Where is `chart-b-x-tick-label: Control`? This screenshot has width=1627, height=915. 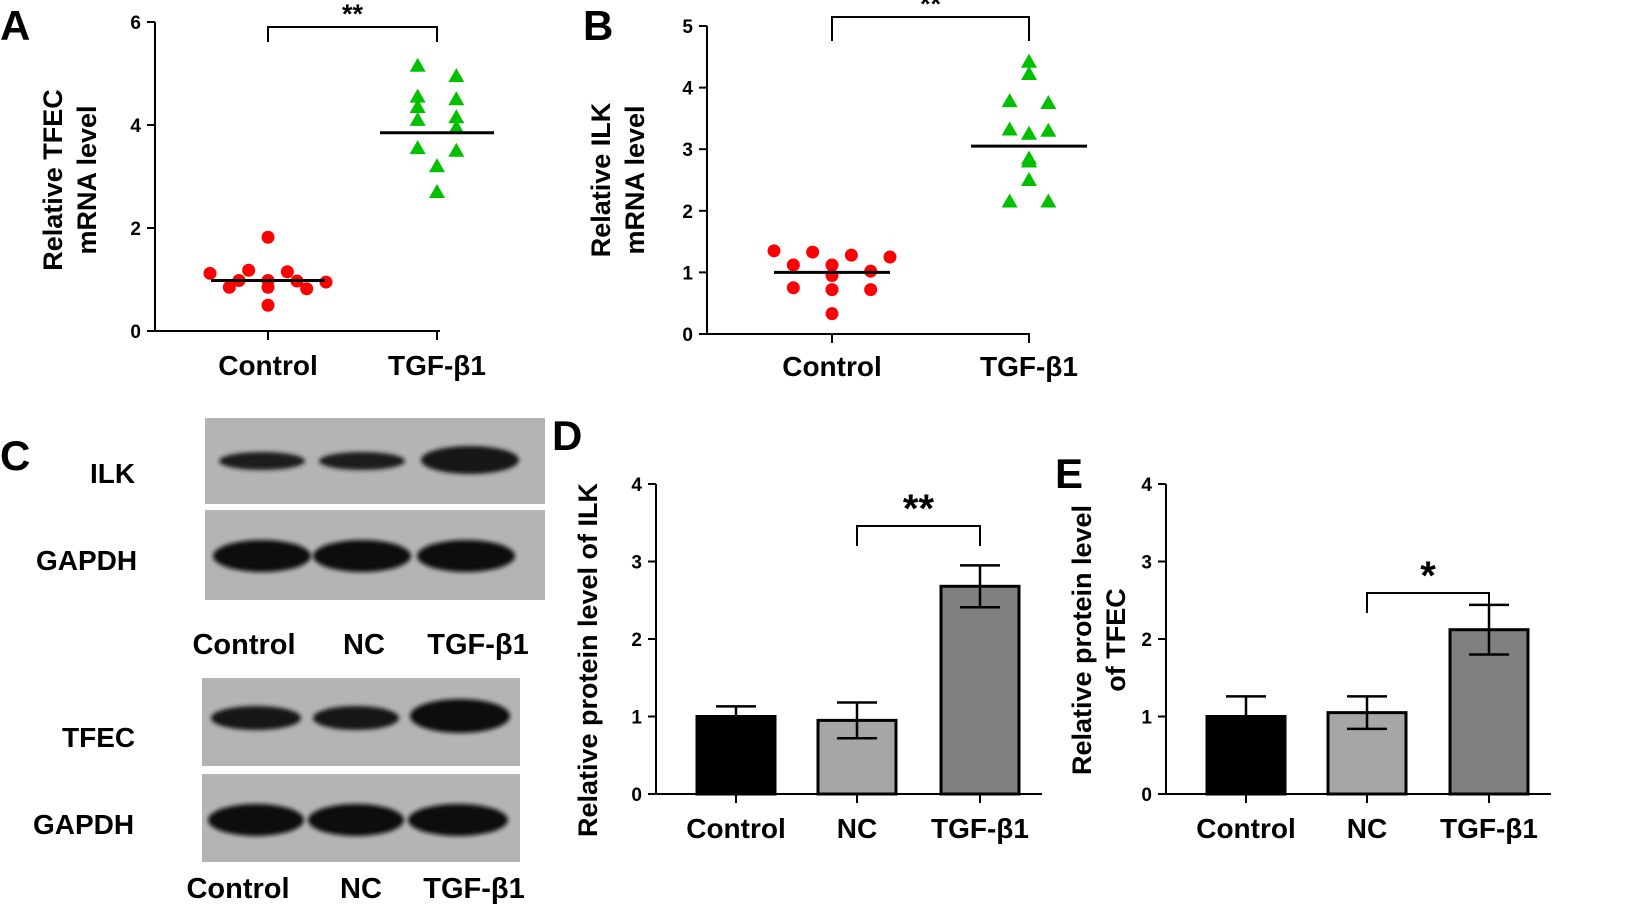 chart-b-x-tick-label: Control is located at coordinates (832, 366).